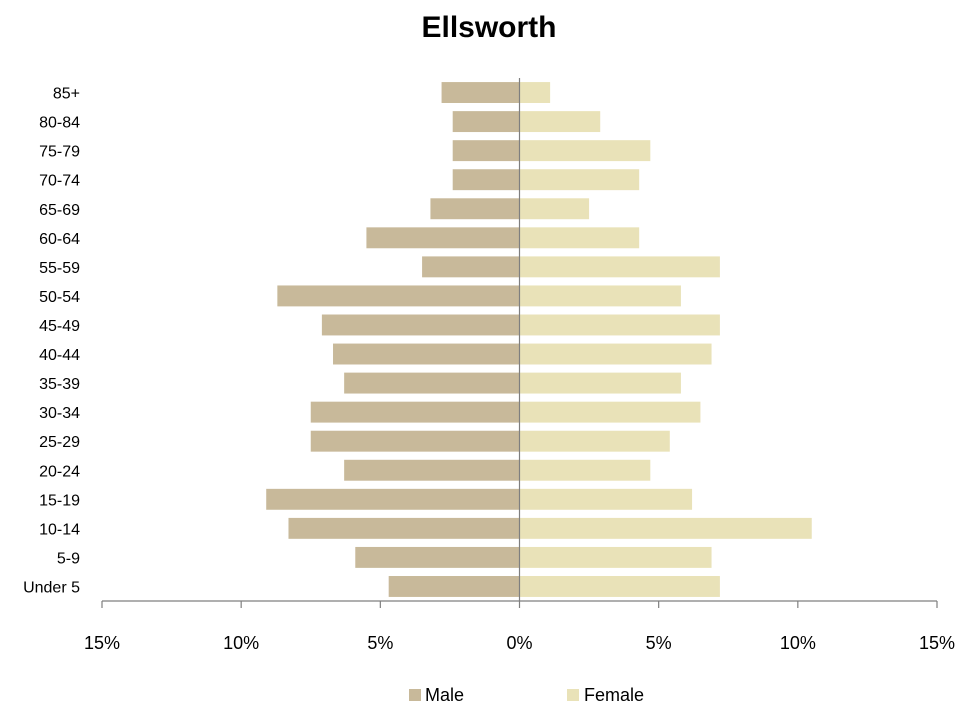  I want to click on category-label: 80-84, so click(59, 123).